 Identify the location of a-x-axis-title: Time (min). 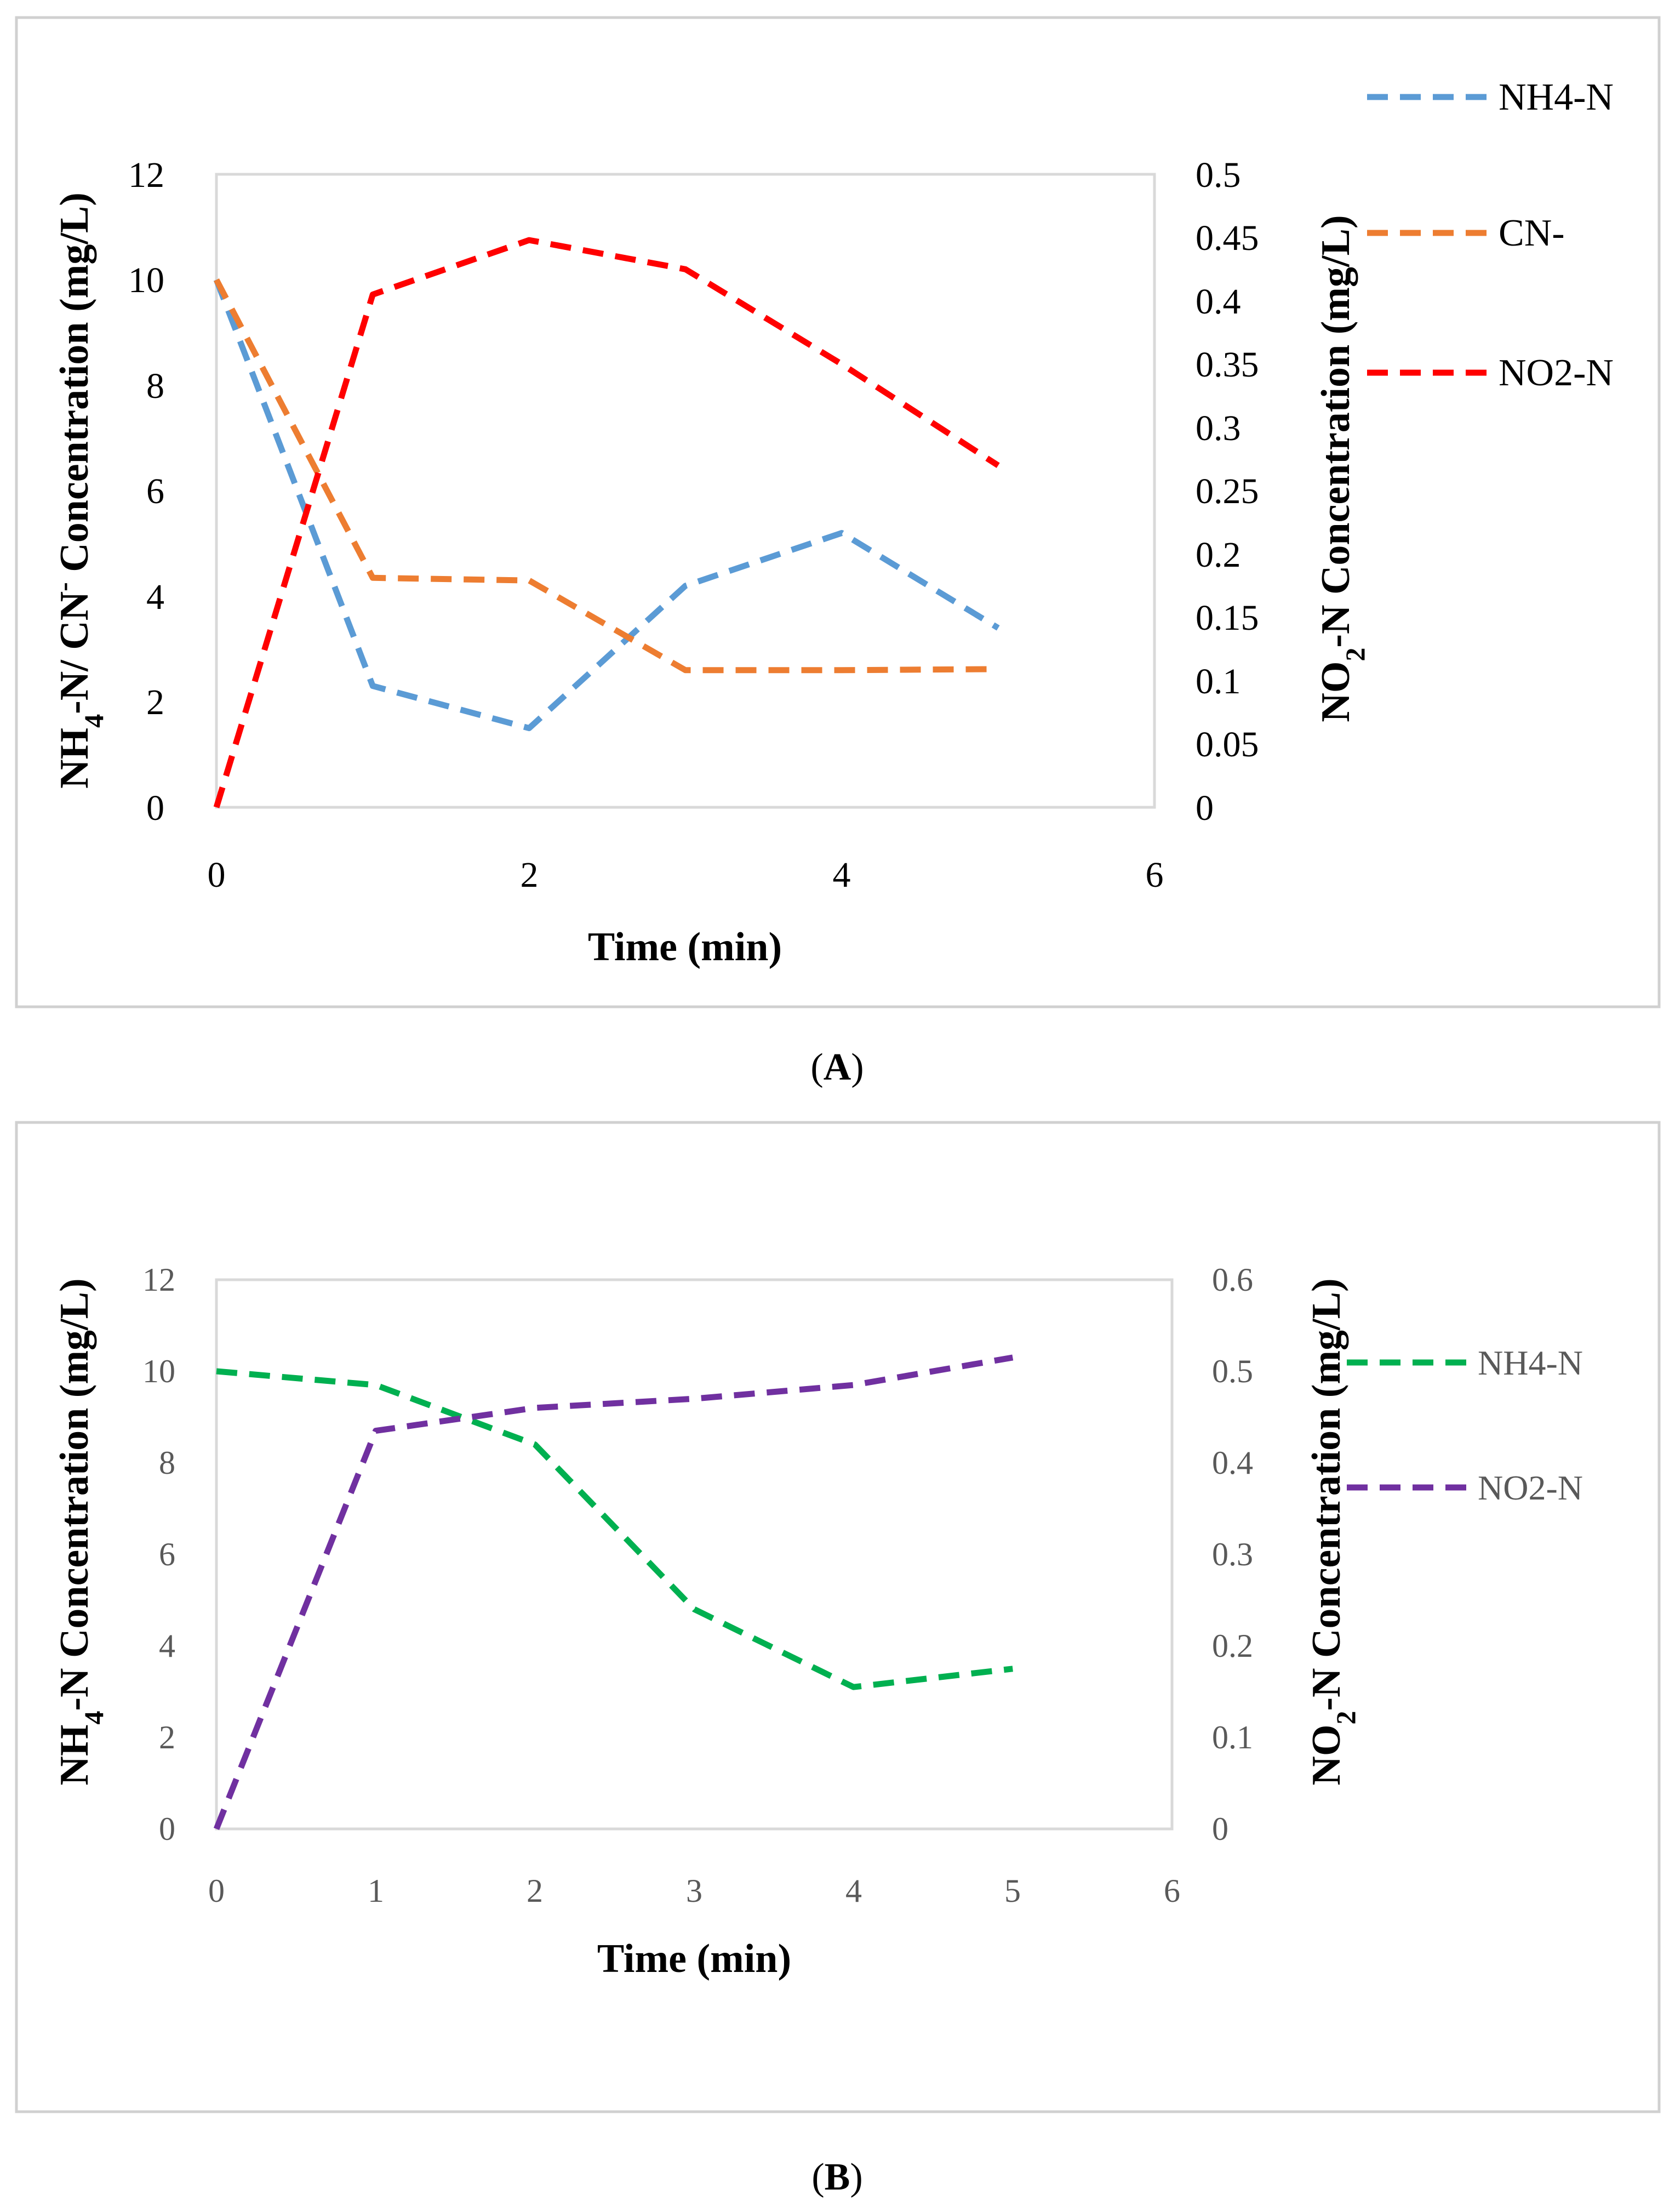
(685, 947).